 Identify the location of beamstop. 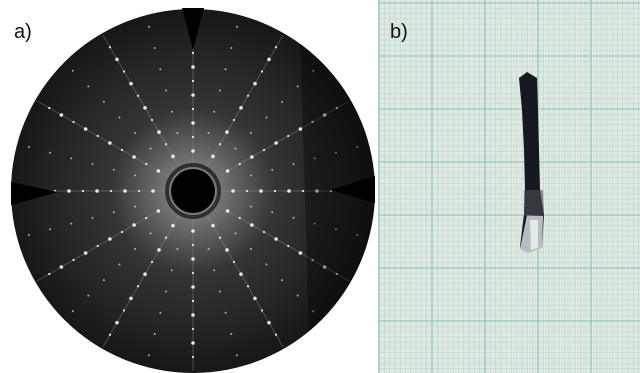
(193, 191).